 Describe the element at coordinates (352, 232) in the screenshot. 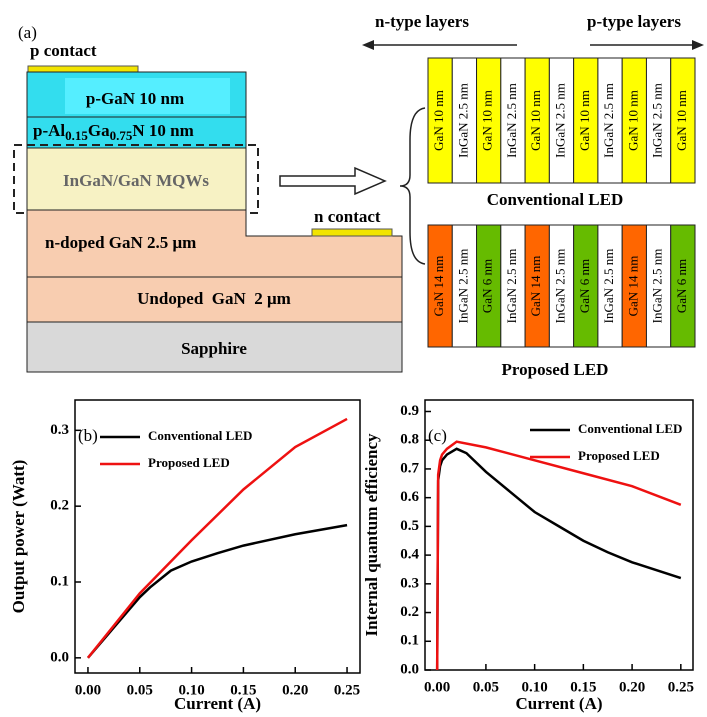

I see `n-contact` at that location.